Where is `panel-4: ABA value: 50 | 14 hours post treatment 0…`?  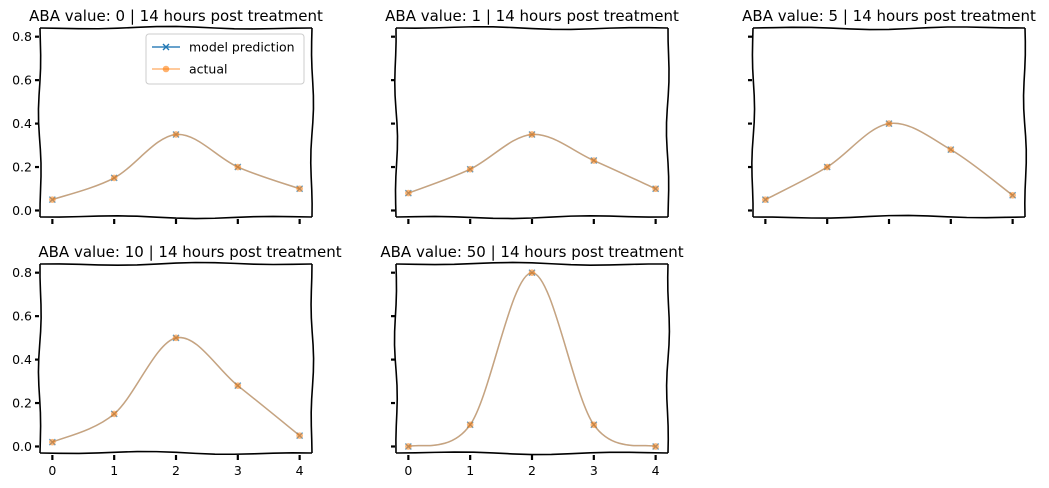 panel-4: ABA value: 50 | 14 hours post treatment 0… is located at coordinates (531, 360).